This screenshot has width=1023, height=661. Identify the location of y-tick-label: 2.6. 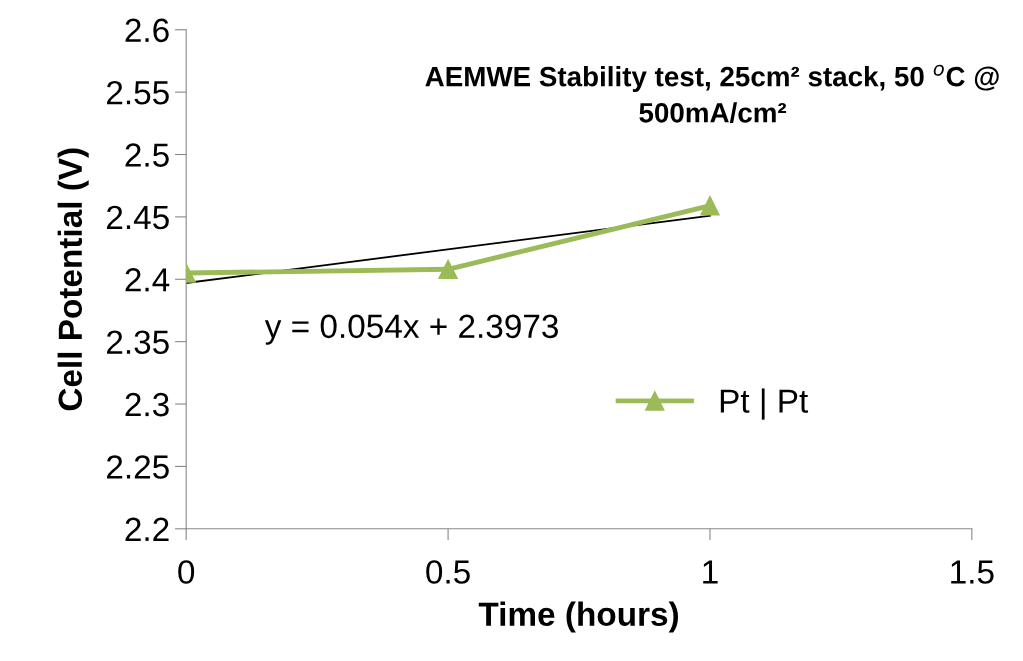
(147, 30).